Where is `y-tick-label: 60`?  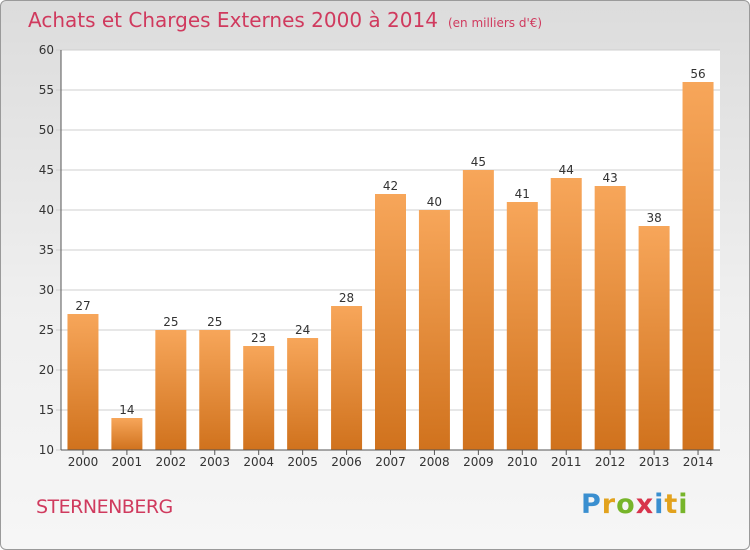
y-tick-label: 60 is located at coordinates (46, 50).